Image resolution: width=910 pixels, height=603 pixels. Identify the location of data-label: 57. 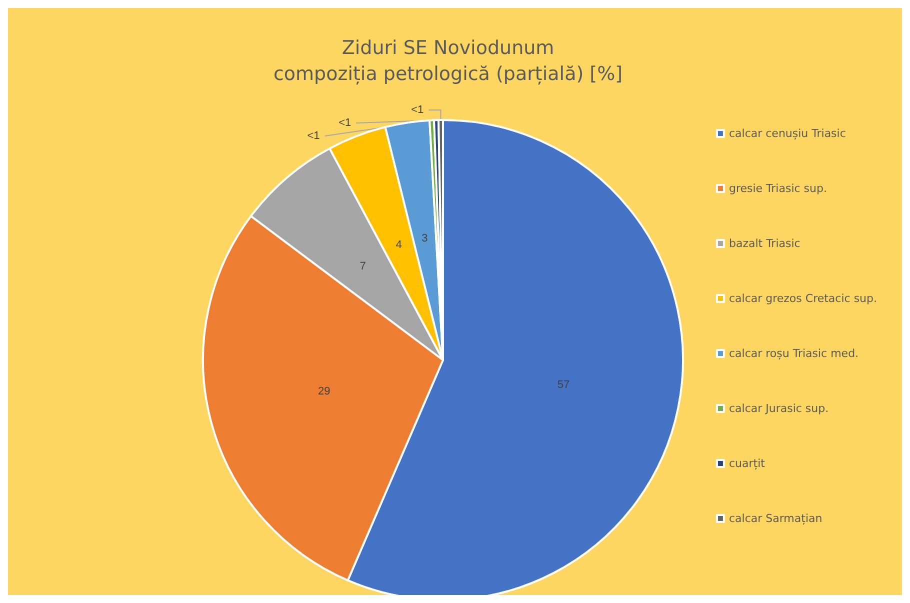
(563, 384).